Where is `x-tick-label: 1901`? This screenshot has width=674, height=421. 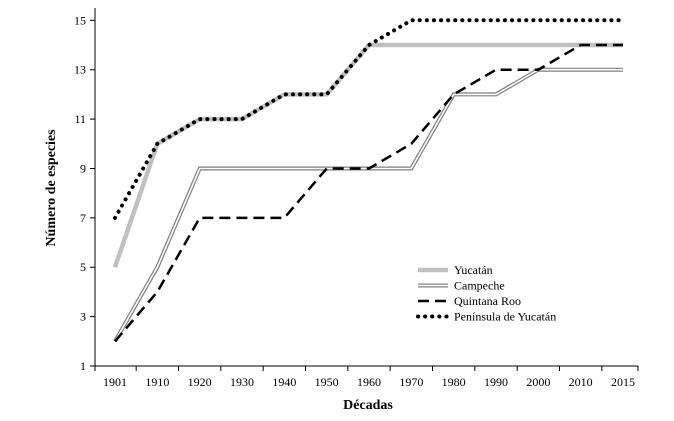
x-tick-label: 1901 is located at coordinates (115, 382).